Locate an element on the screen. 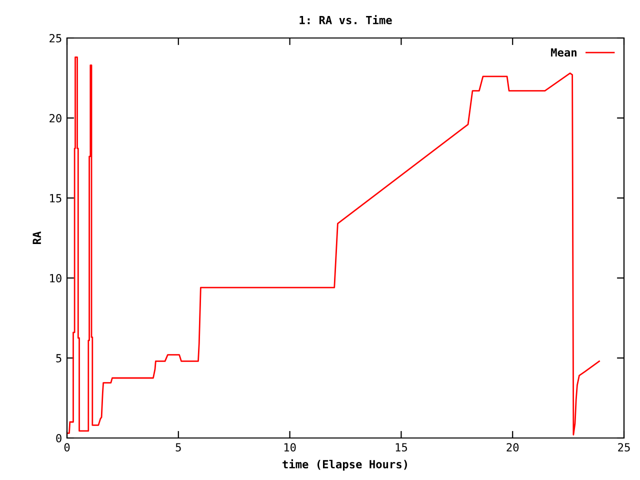  x-tick-label: 10 is located at coordinates (290, 447).